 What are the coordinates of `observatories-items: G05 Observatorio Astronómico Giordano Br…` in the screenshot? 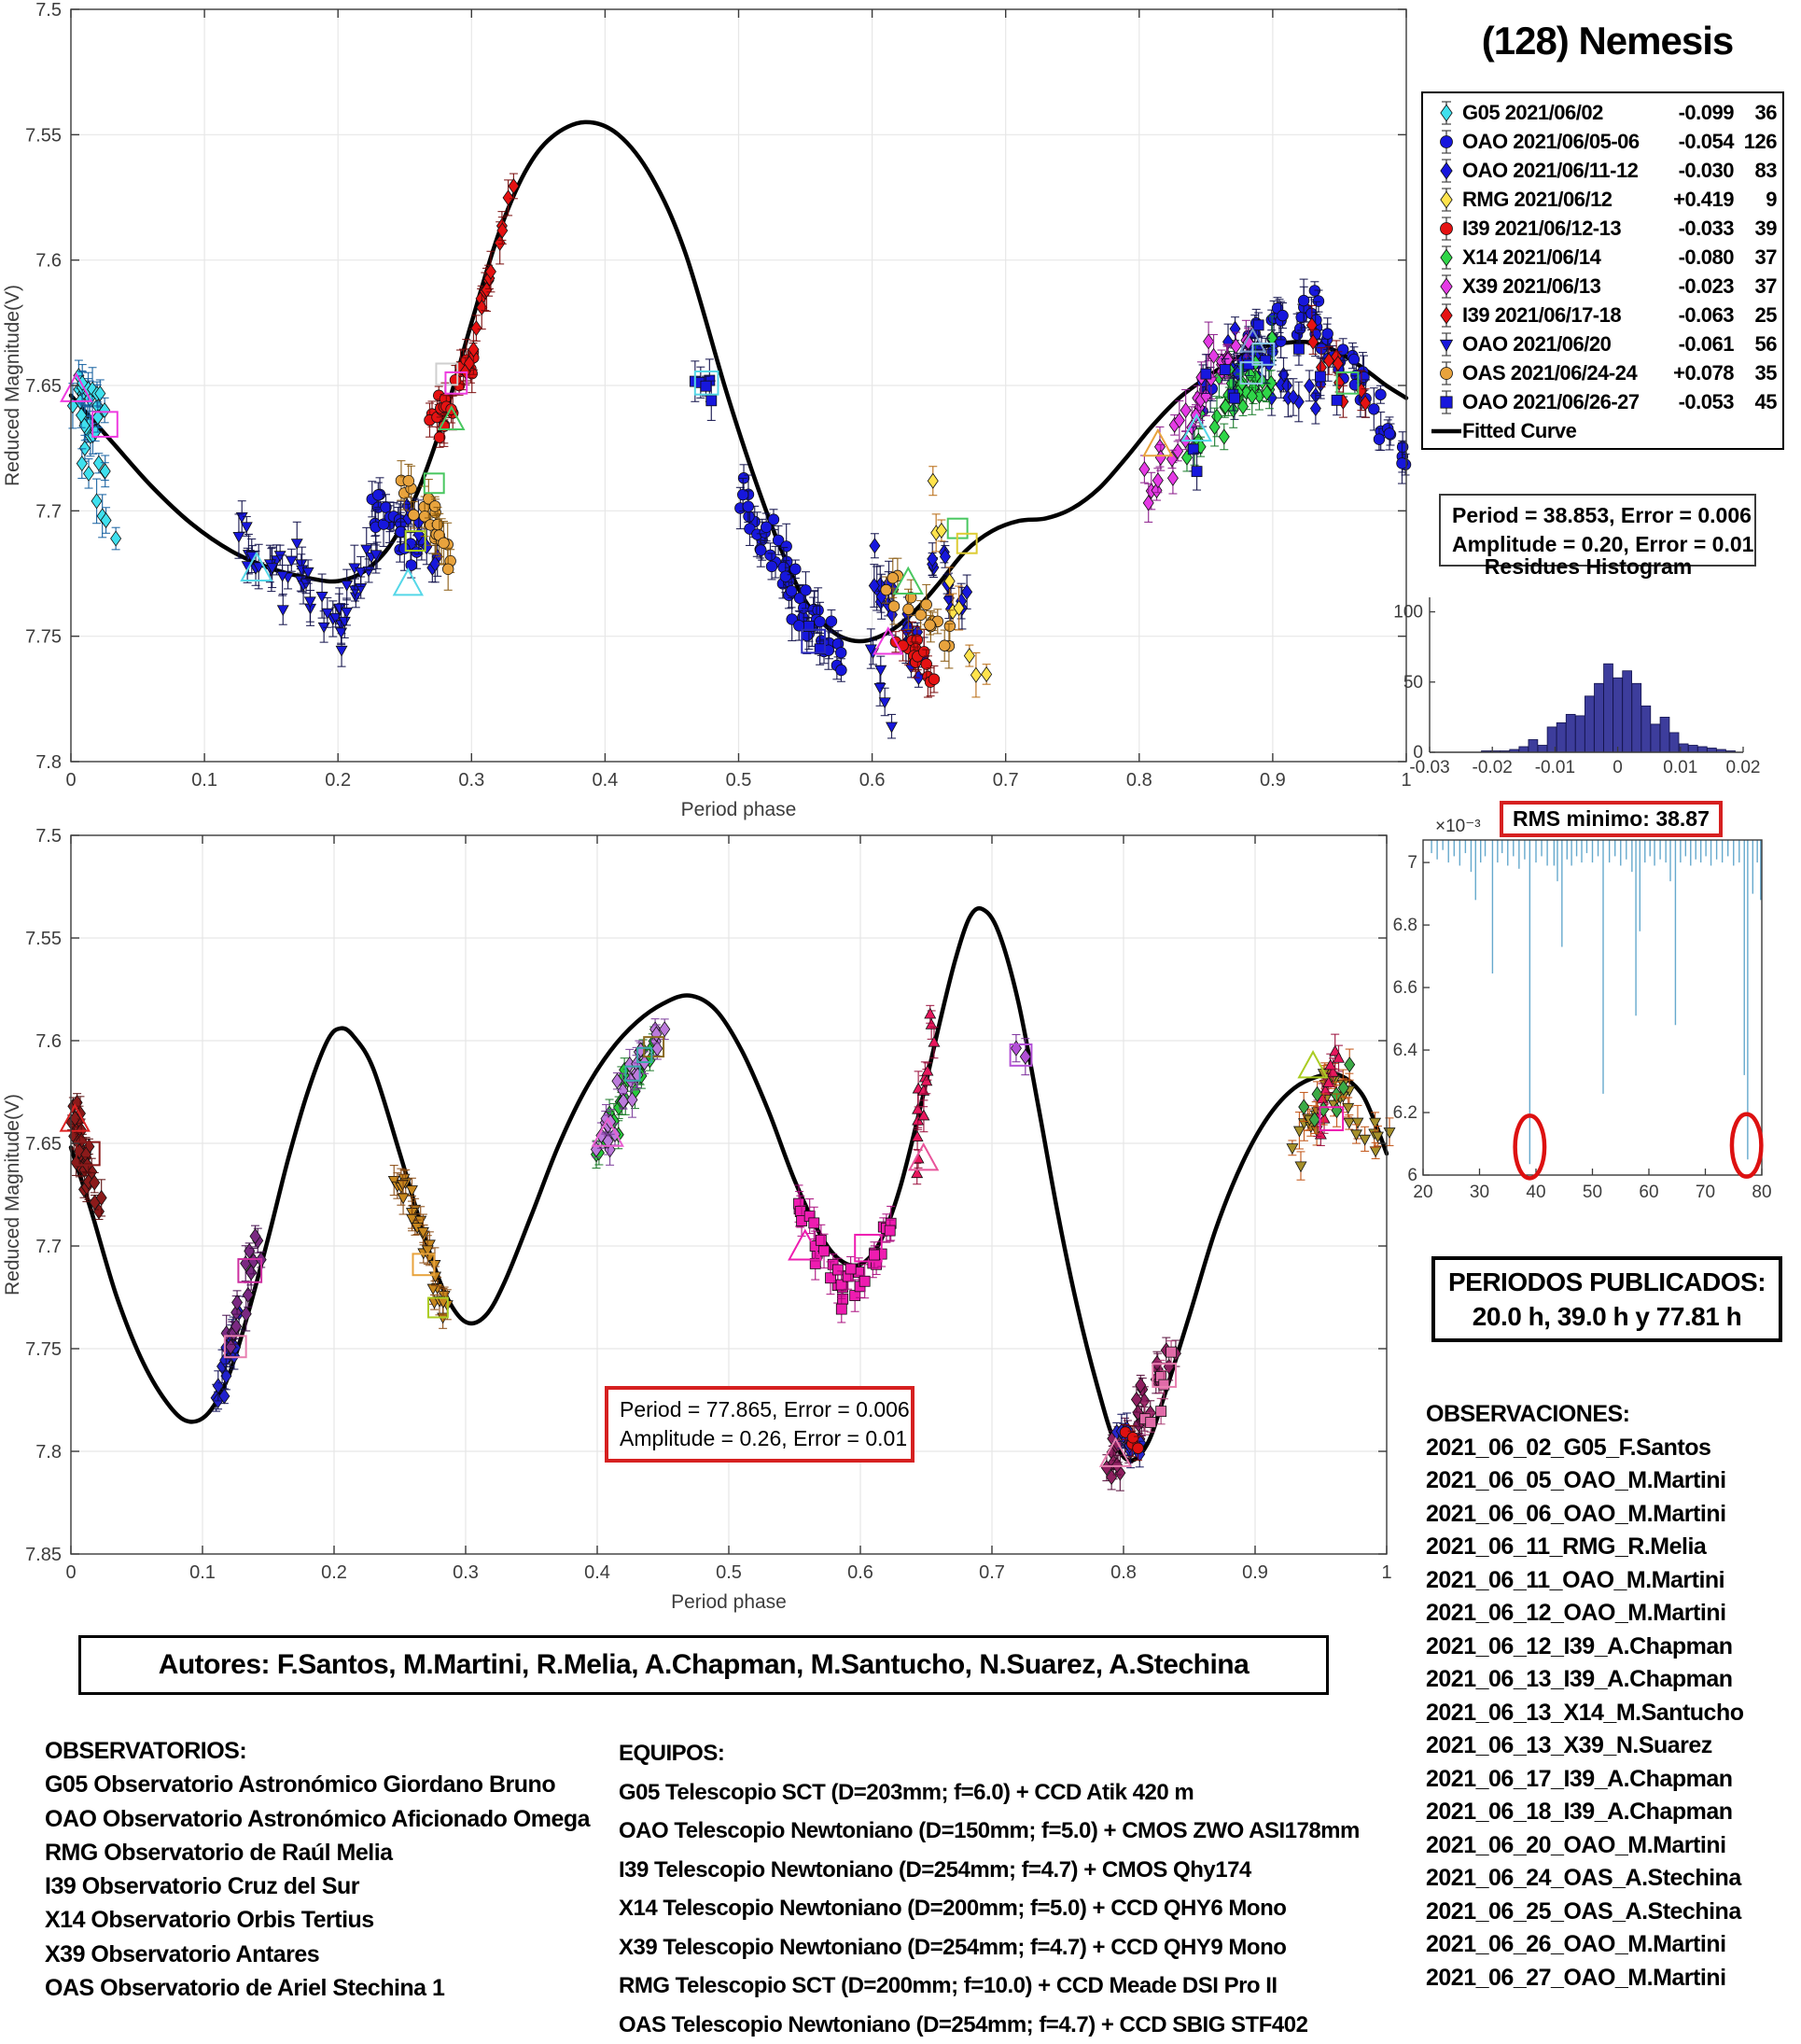 It's located at (317, 1886).